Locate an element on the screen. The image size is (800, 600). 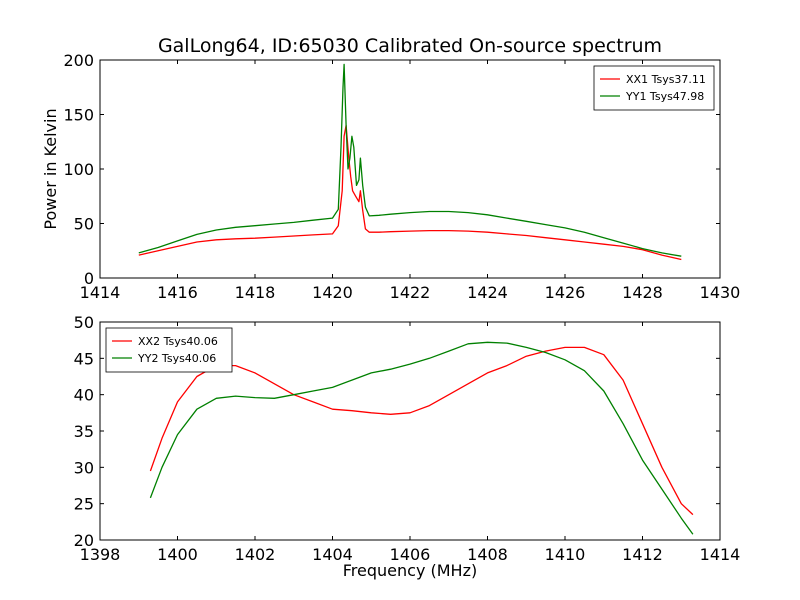
y-tick-label: 45 is located at coordinates (84, 358).